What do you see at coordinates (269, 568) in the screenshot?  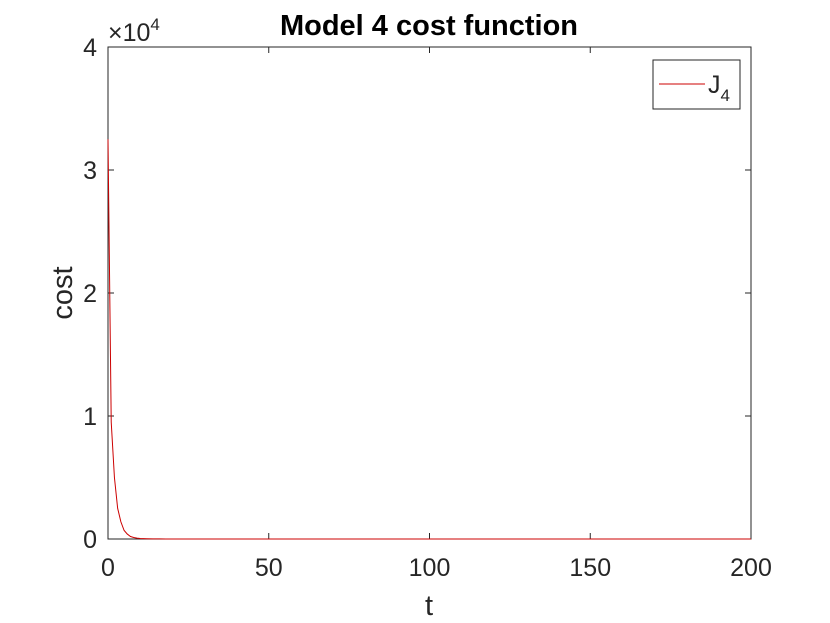 I see `x-tick-label: 50` at bounding box center [269, 568].